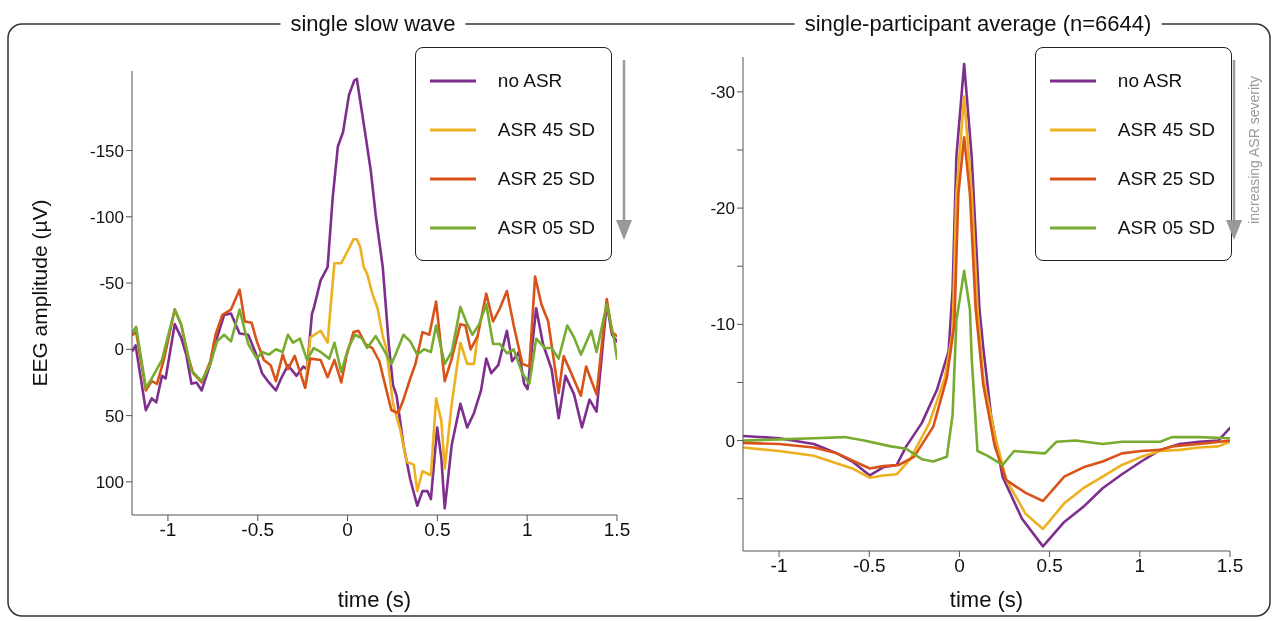 The image size is (1278, 621). What do you see at coordinates (722, 325) in the screenshot?
I see `y-tick-label: -10` at bounding box center [722, 325].